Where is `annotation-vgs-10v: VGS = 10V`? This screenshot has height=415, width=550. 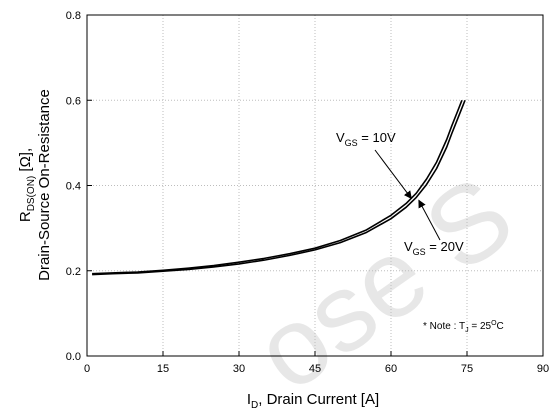 annotation-vgs-10v: VGS = 10V is located at coordinates (366, 139).